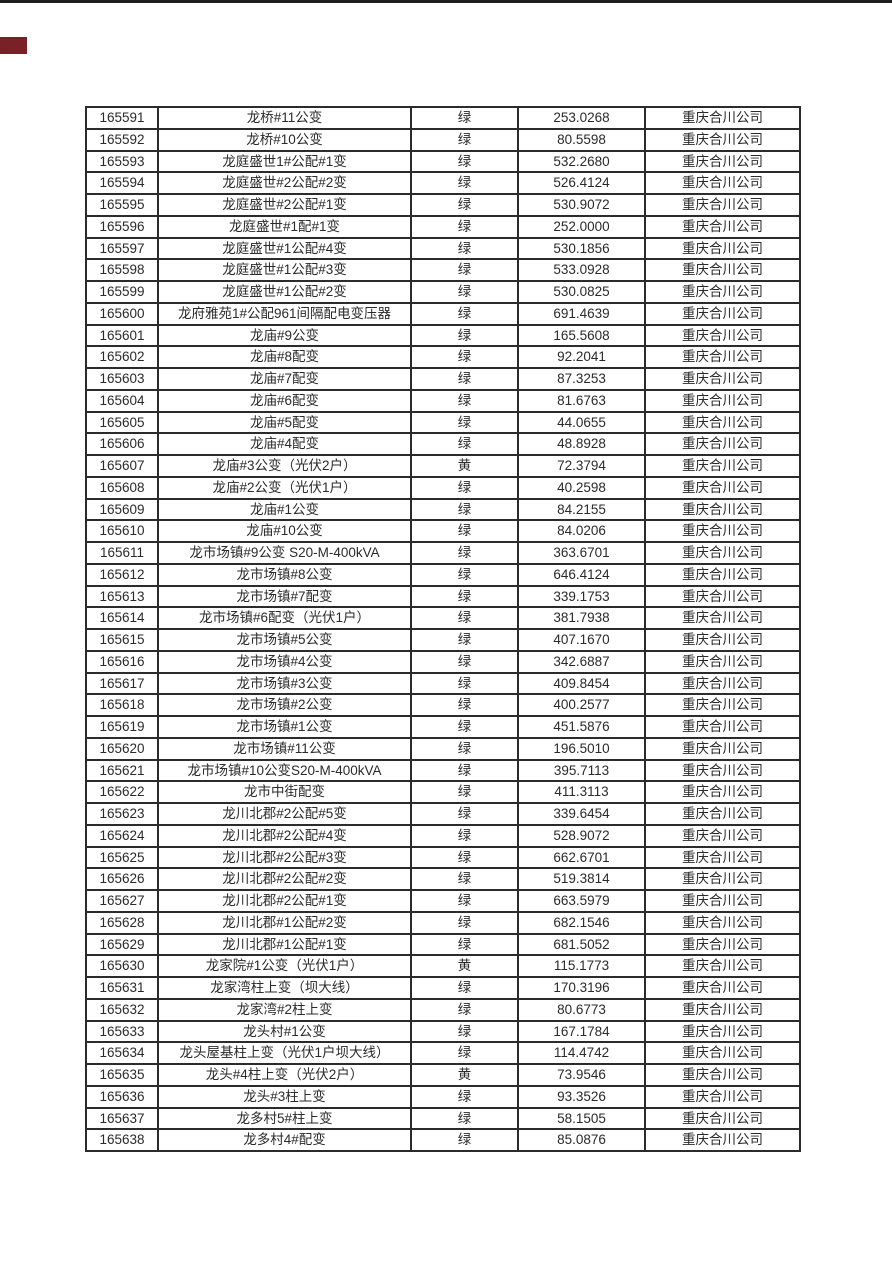 The height and width of the screenshot is (1262, 892). I want to click on table-row: 165592 龙桥#10公变绿 80.5598 重庆合川公司, so click(443, 139).